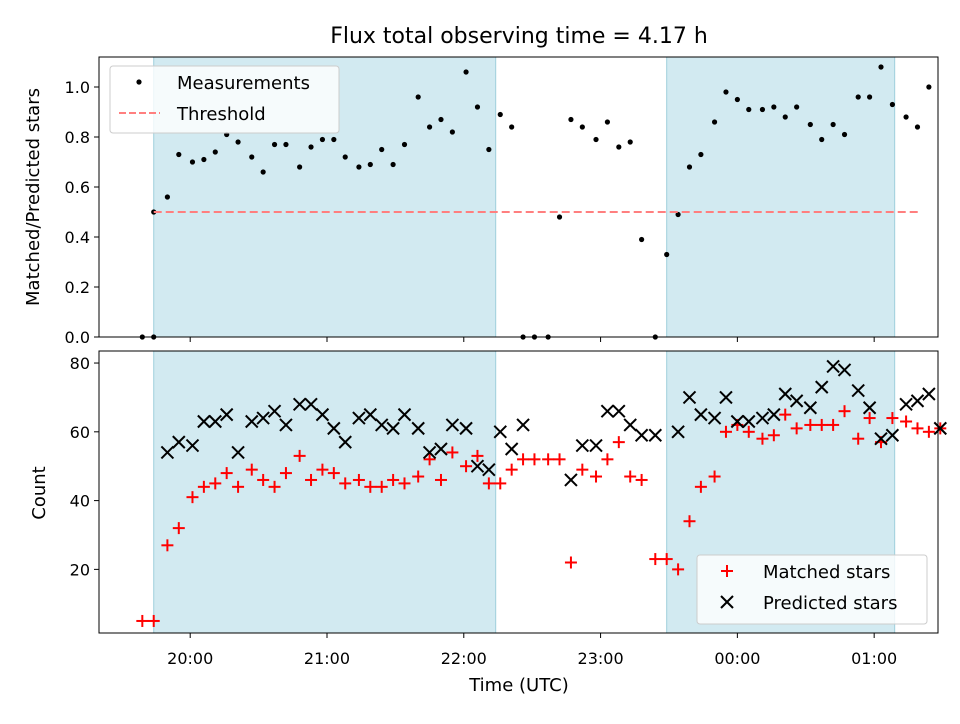  Describe the element at coordinates (812, 589) in the screenshot. I see `bottom-legend: Matched stars Predicted stars` at that location.